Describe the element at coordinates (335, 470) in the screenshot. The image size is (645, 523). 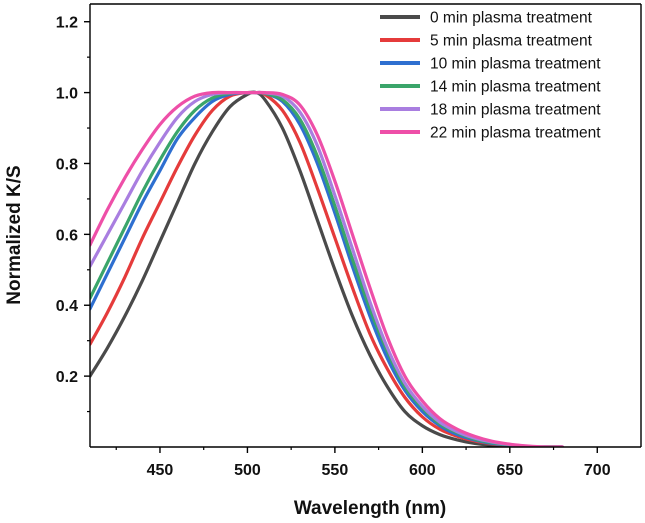
I see `x-tick-label-2: 550` at that location.